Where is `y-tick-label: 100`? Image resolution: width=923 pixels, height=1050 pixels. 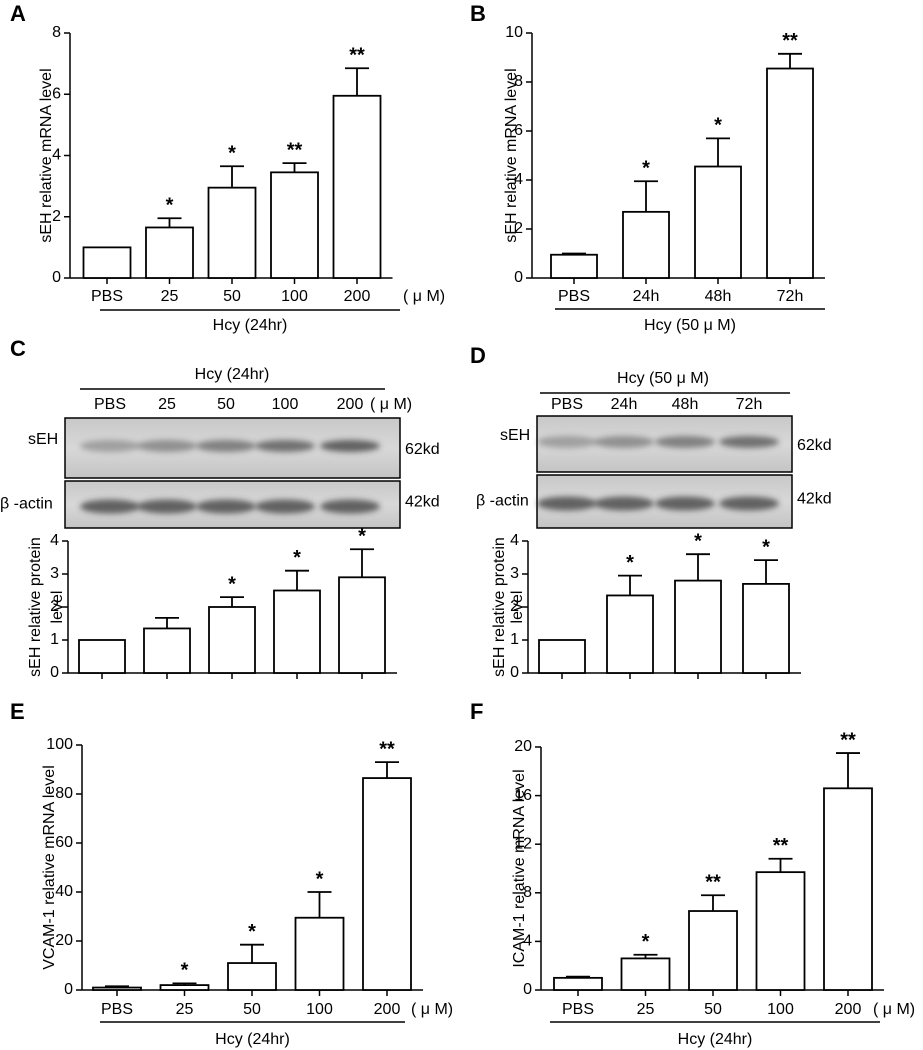
y-tick-label: 100 is located at coordinates (59, 744).